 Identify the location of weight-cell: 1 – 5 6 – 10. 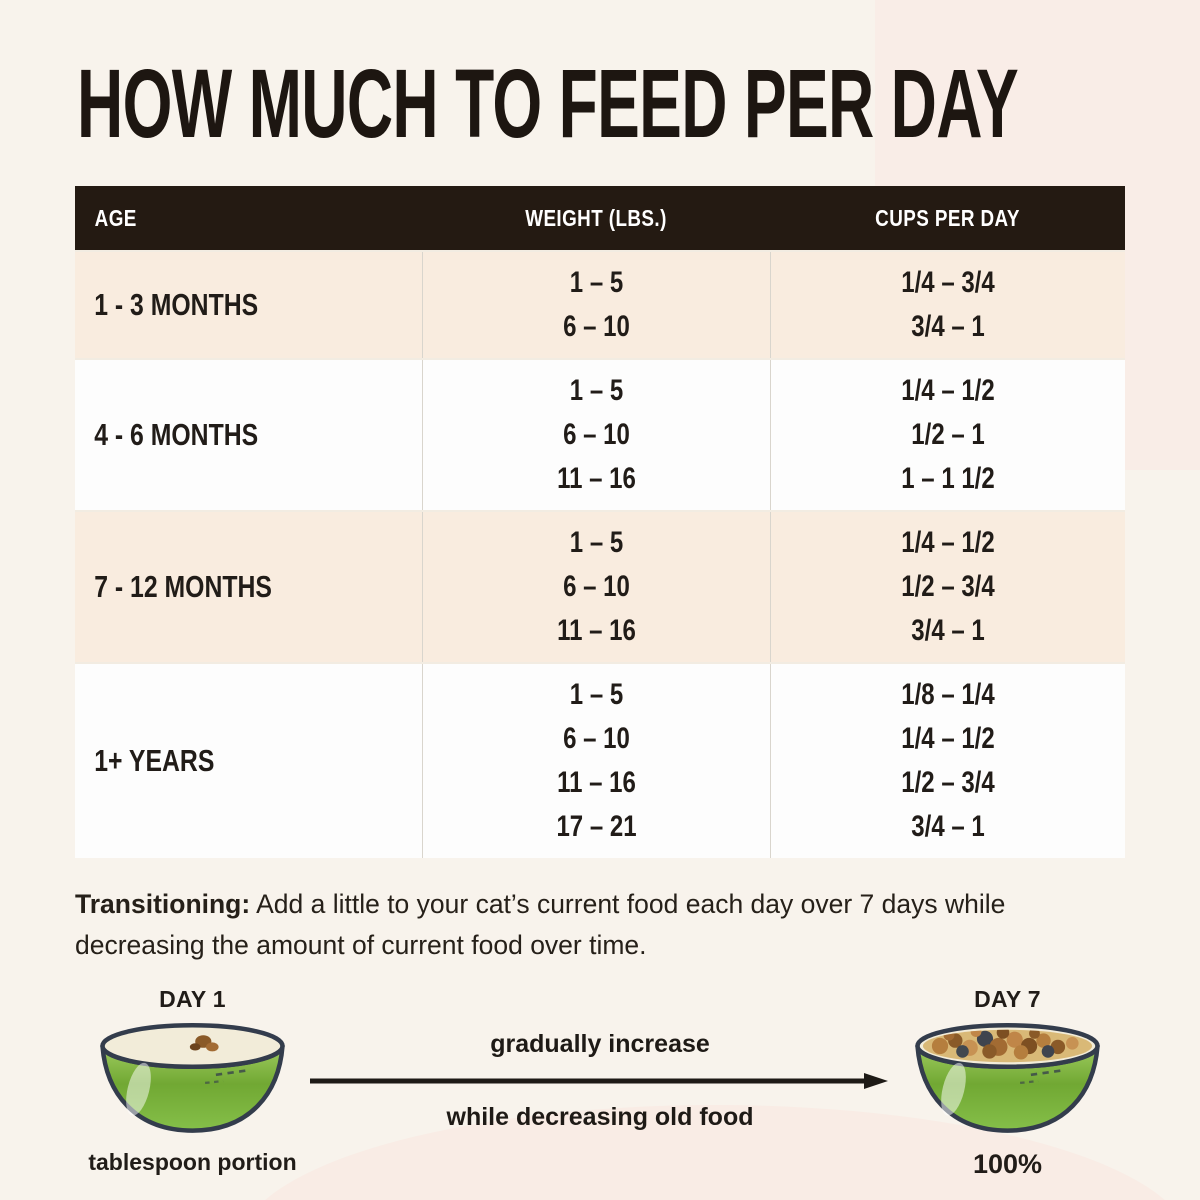
(596, 305).